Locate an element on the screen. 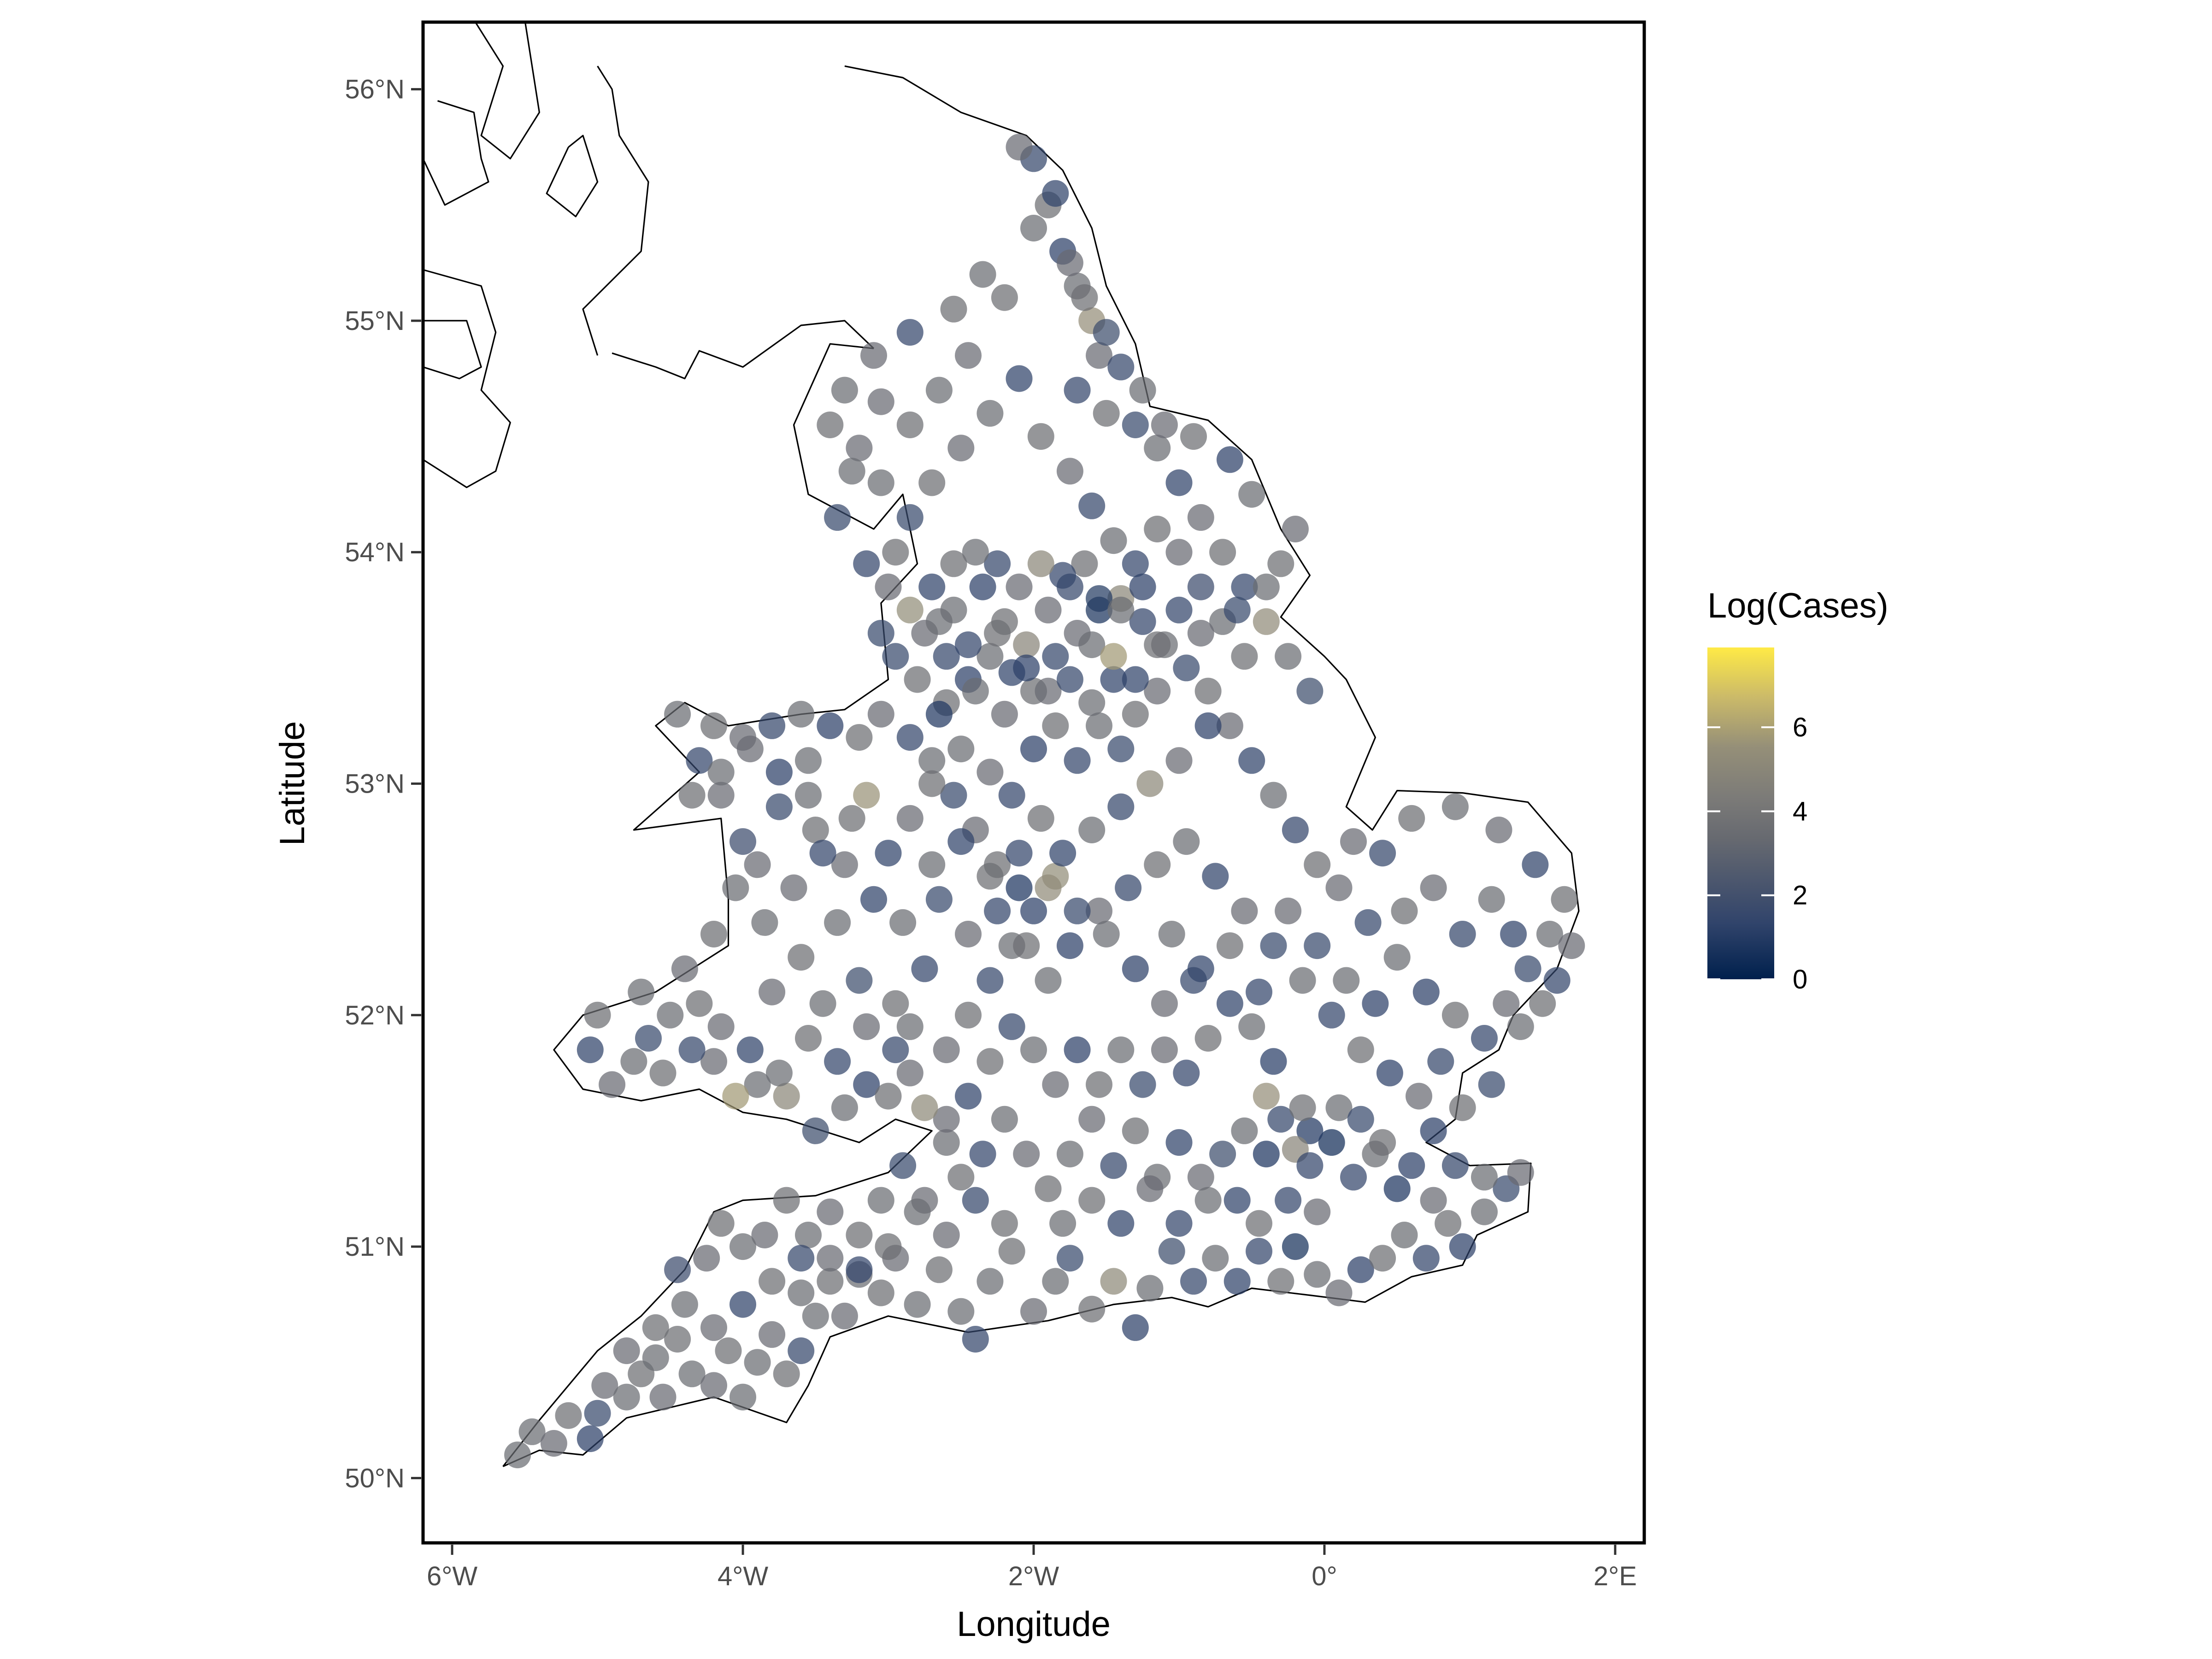 The image size is (2212, 1659). y-axis: 50°N 51°N 52°N 53°N 54°N 55°N 56°N is located at coordinates (383, 784).